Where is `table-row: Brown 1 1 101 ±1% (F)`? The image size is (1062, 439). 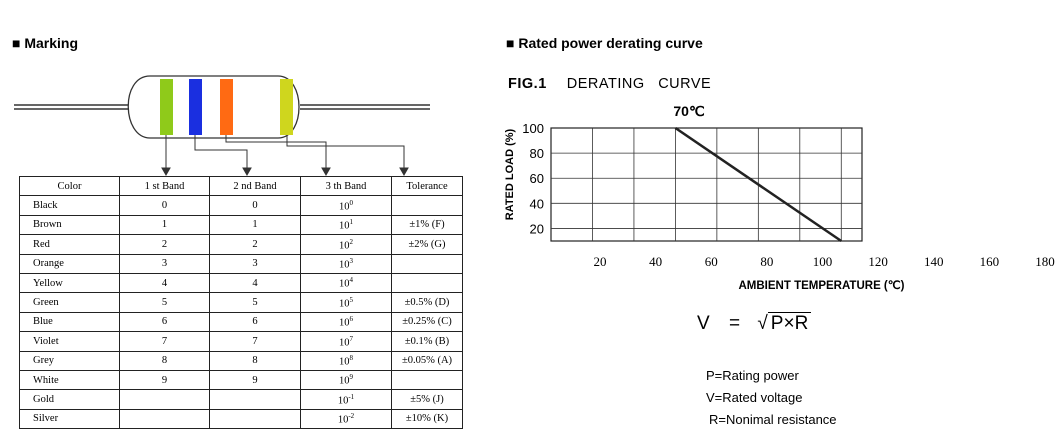 table-row: Brown 1 1 101 ±1% (F) is located at coordinates (241, 225).